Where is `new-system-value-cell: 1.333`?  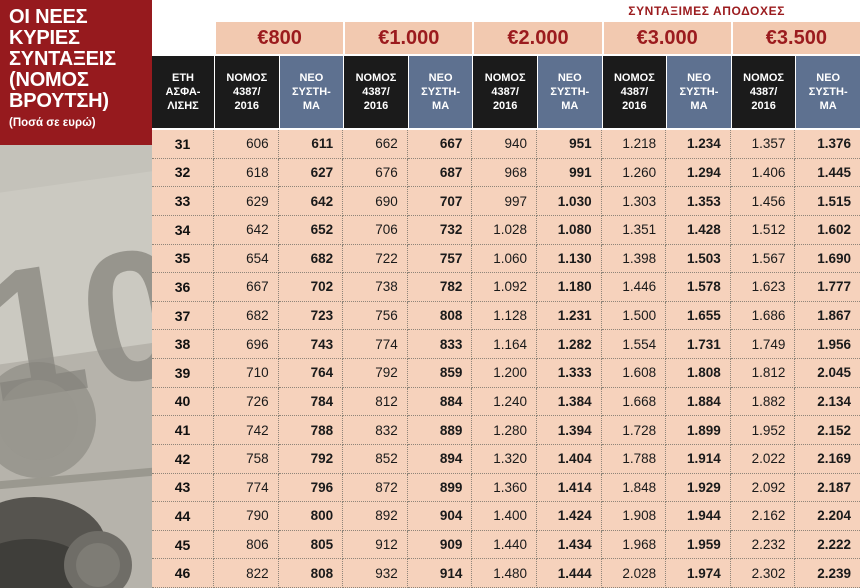 new-system-value-cell: 1.333 is located at coordinates (569, 373).